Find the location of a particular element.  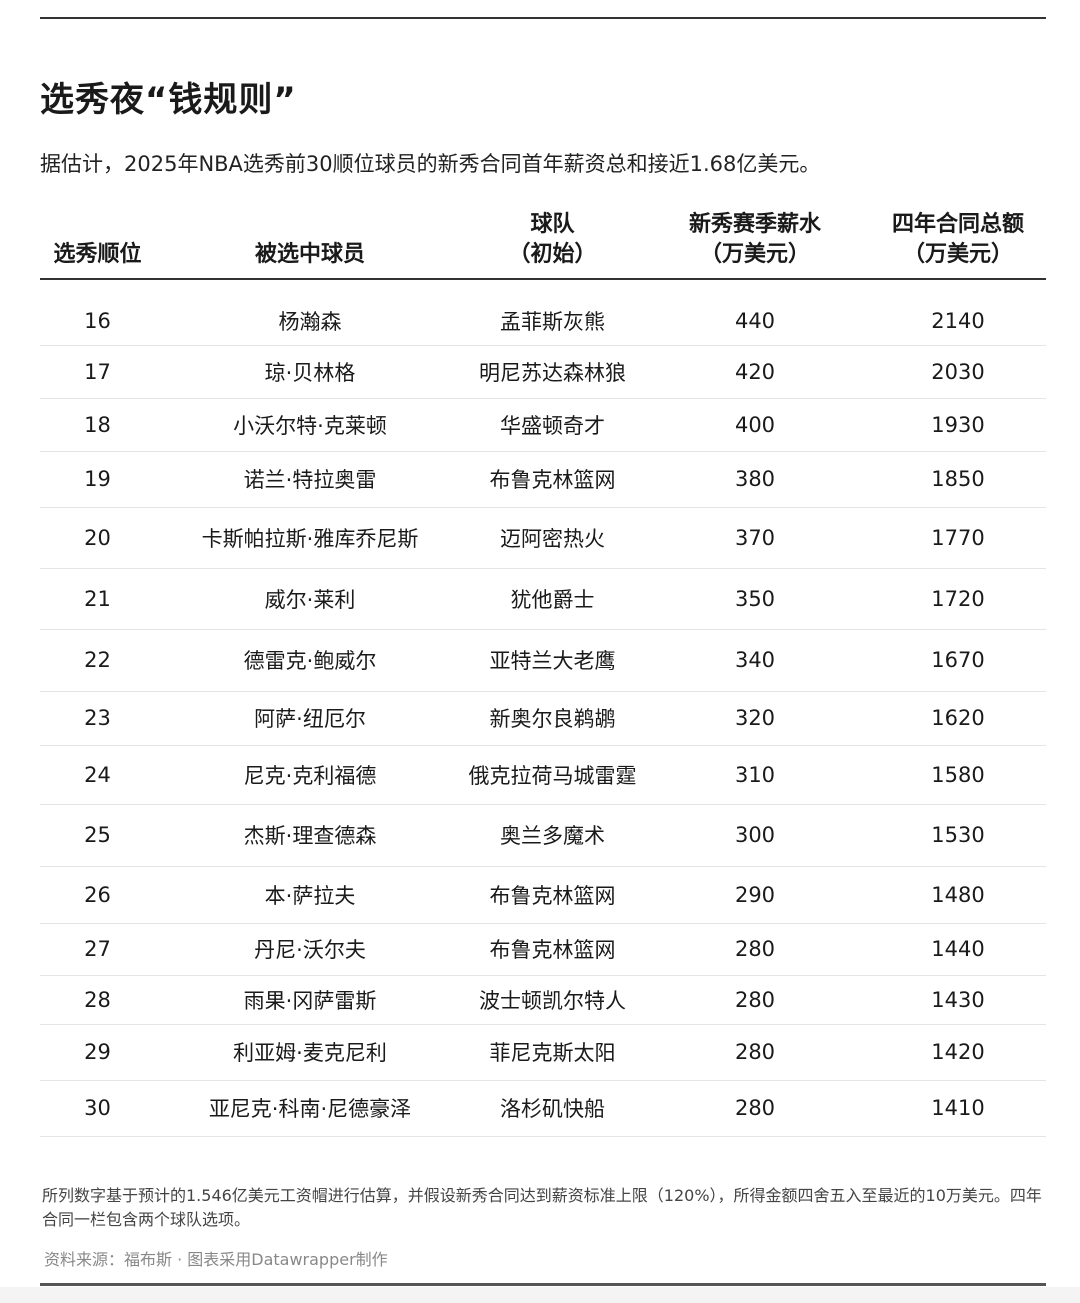

cell-pick: 18 is located at coordinates (97, 425).